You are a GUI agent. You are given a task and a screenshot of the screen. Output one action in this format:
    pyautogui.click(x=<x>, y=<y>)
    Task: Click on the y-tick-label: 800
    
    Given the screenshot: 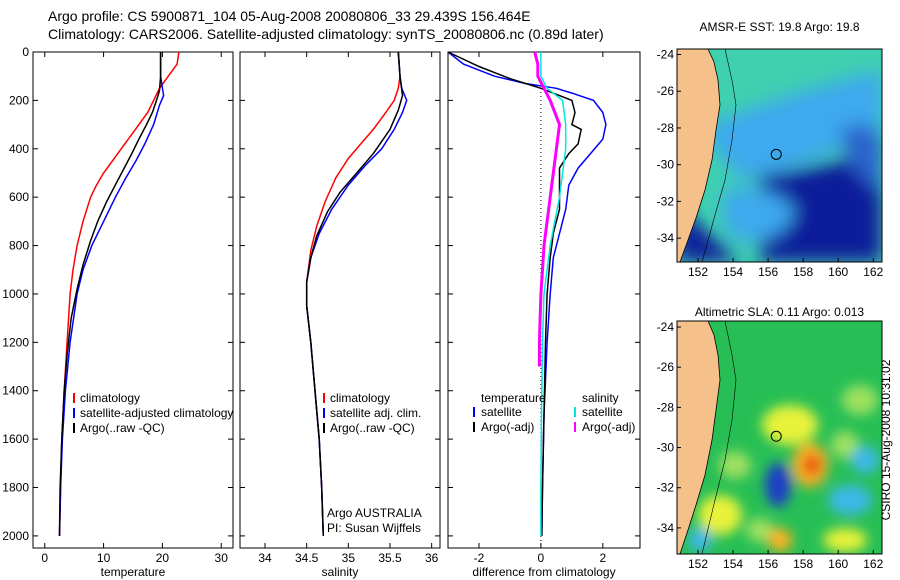 What is the action you would take?
    pyautogui.click(x=19, y=246)
    